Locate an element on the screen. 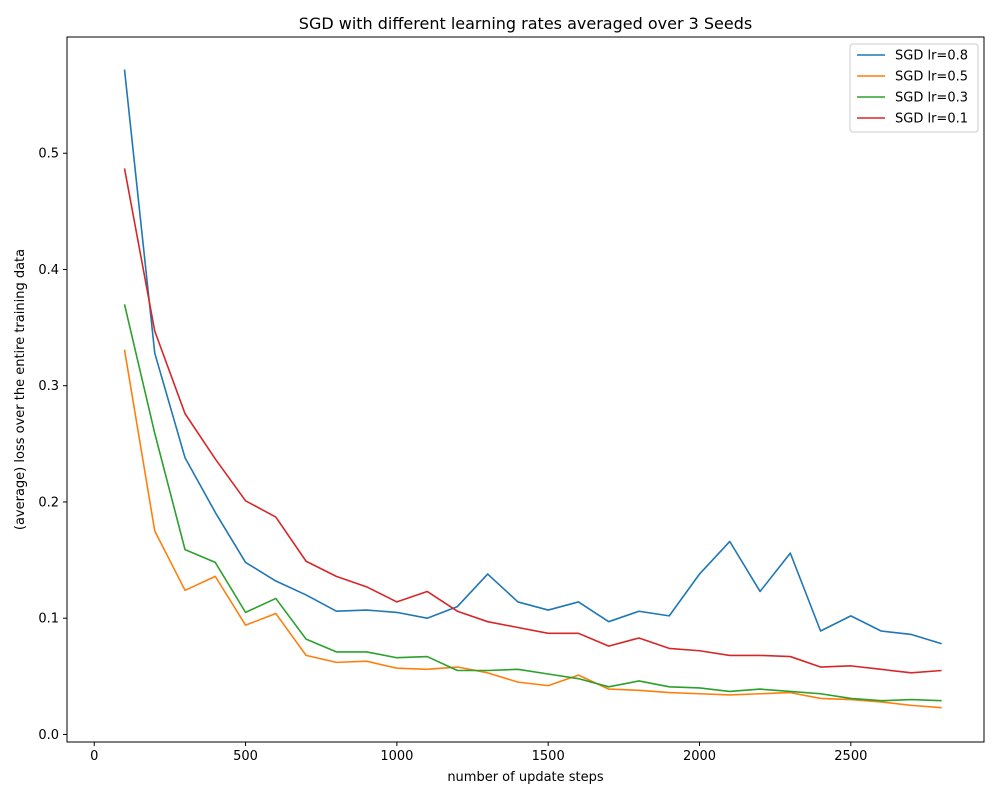 This screenshot has height=800, width=1000. x-axis-label: number of update steps is located at coordinates (525, 777).